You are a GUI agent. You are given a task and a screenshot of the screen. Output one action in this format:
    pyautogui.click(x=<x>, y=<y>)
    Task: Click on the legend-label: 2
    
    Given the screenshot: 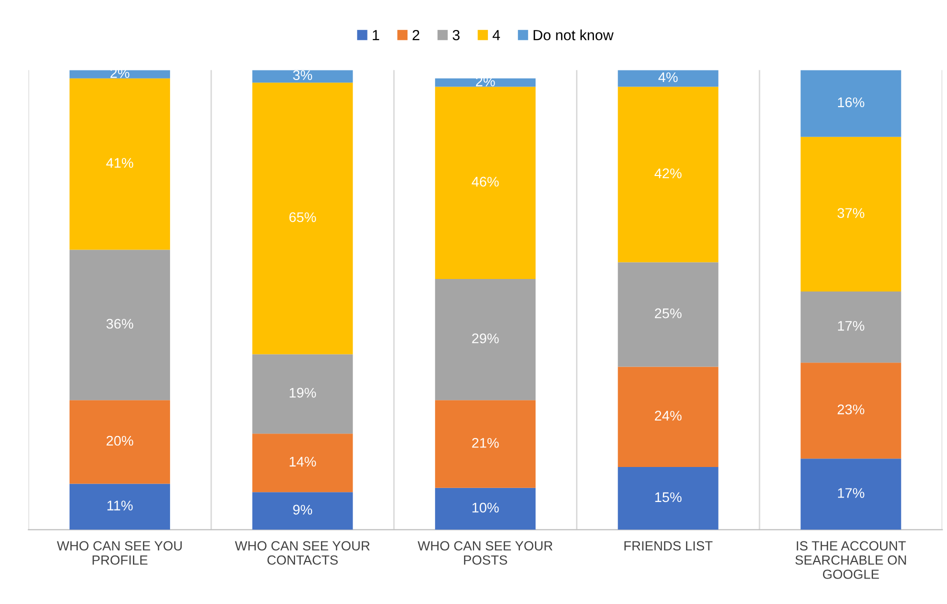 What is the action you would take?
    pyautogui.click(x=416, y=35)
    